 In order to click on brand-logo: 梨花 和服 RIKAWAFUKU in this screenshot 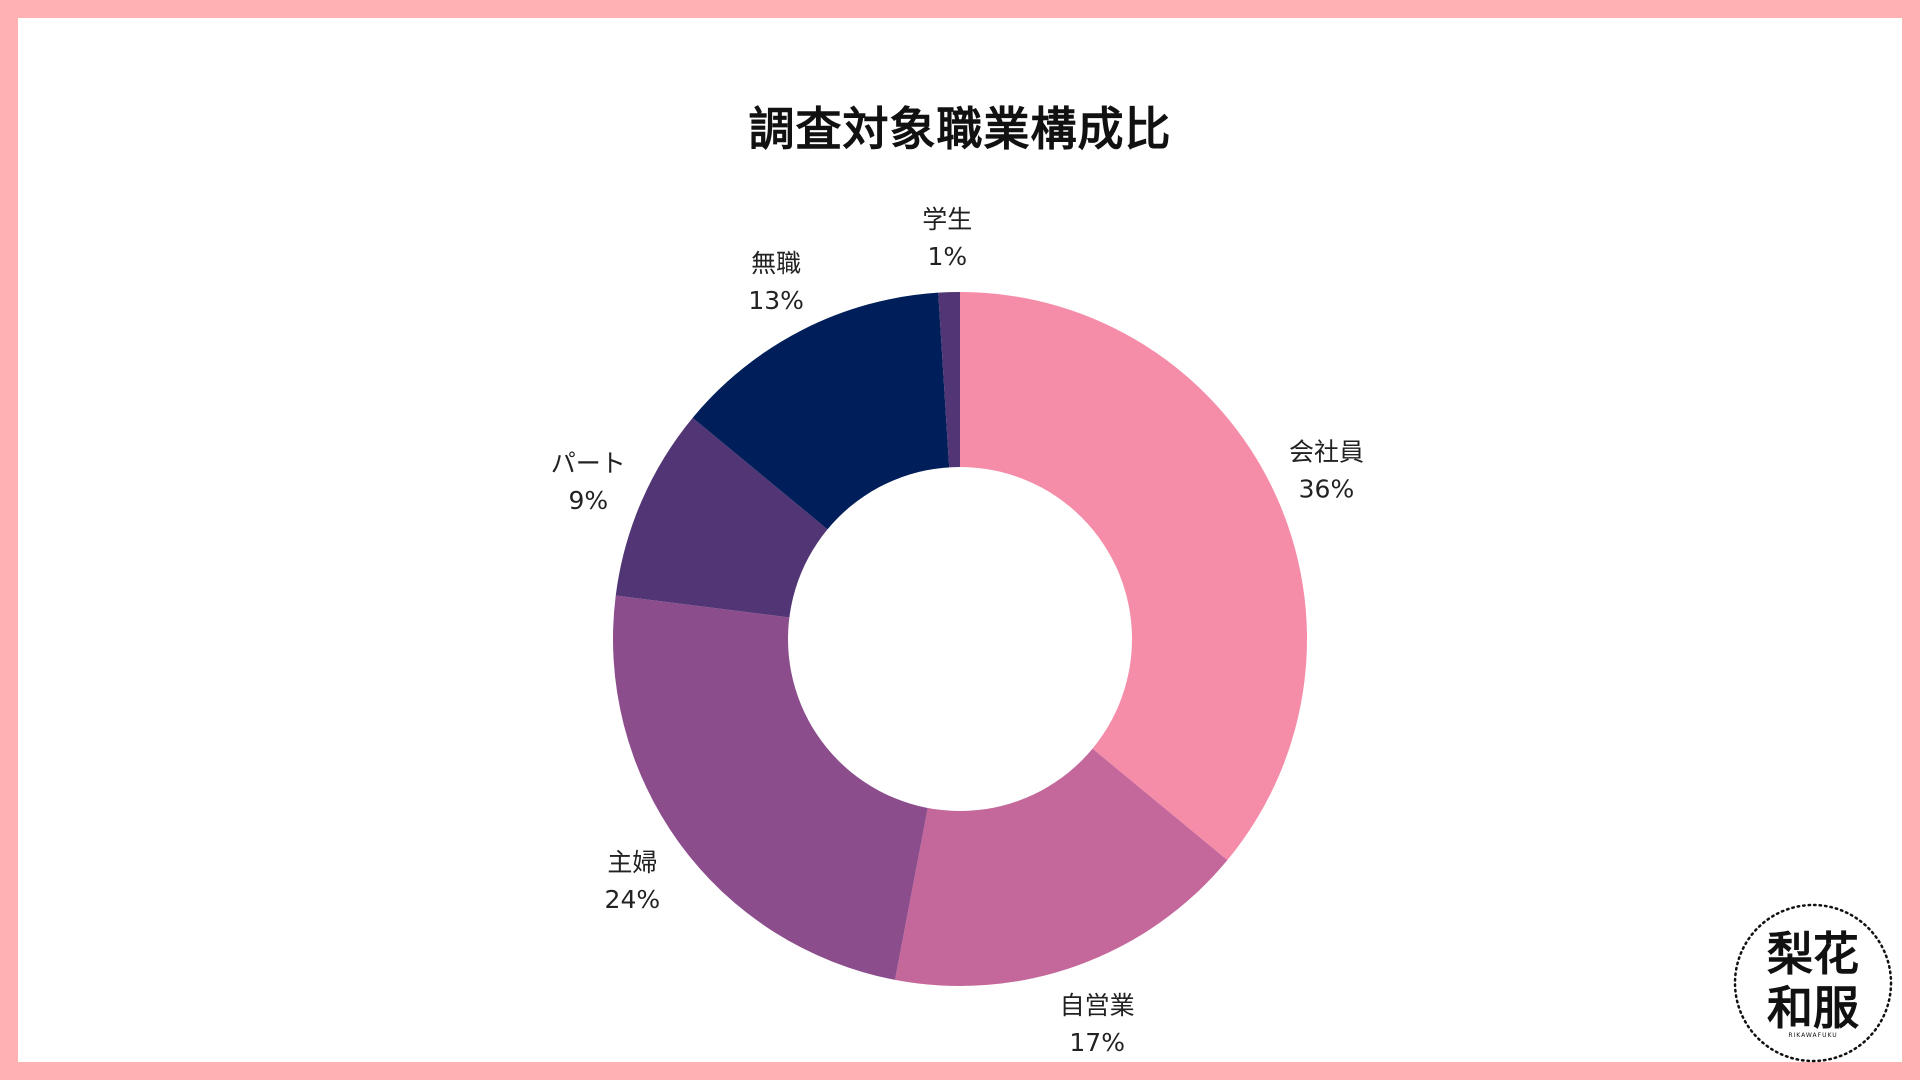, I will do `click(1813, 983)`.